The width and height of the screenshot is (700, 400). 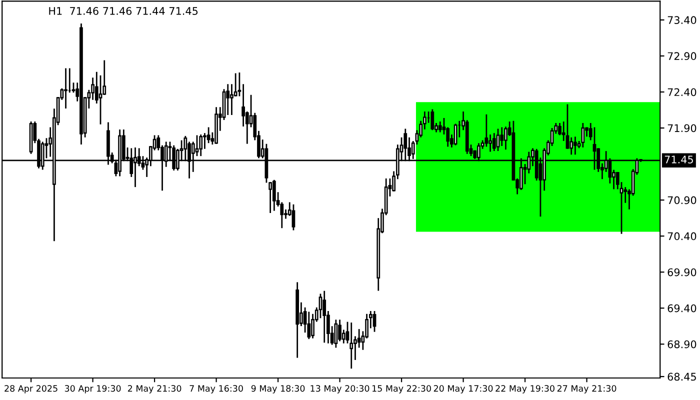 What do you see at coordinates (123, 11) in the screenshot?
I see `chart-title: H1 71.46 71.46 71.44 71.45` at bounding box center [123, 11].